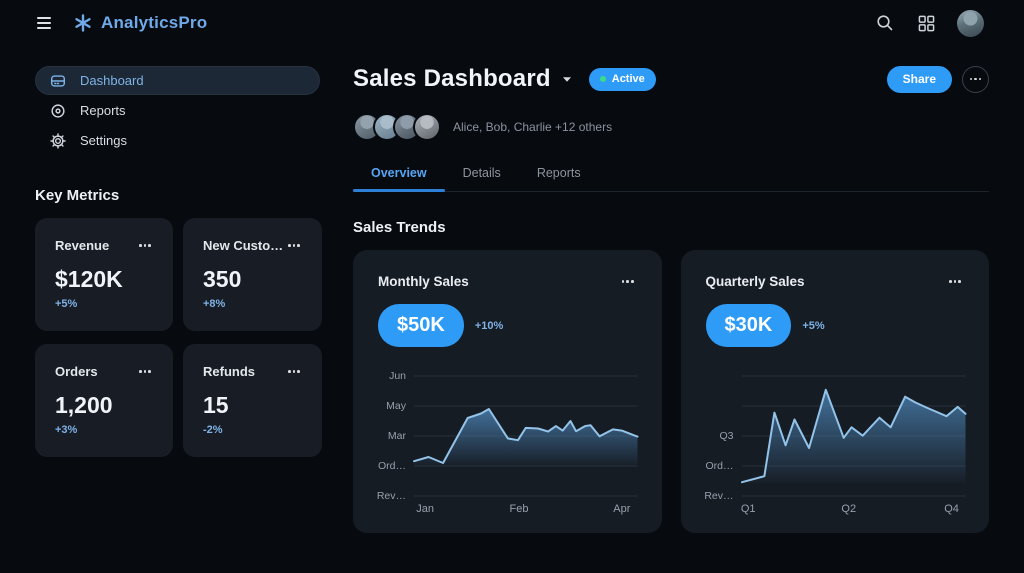  I want to click on title-dropdown-button, so click(567, 79).